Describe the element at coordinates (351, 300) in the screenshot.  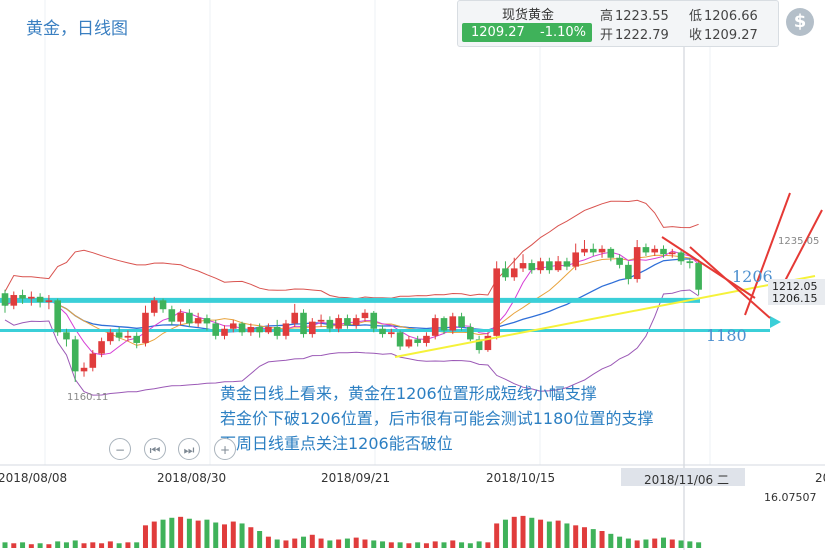
I see `ma10-line` at that location.